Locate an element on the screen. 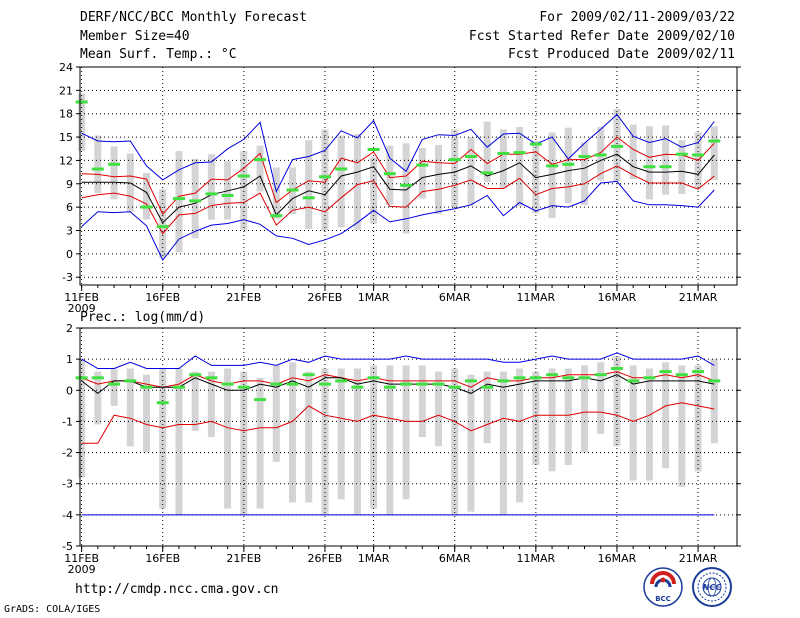  temp-ytick-label-24: 24 is located at coordinates (66, 67).